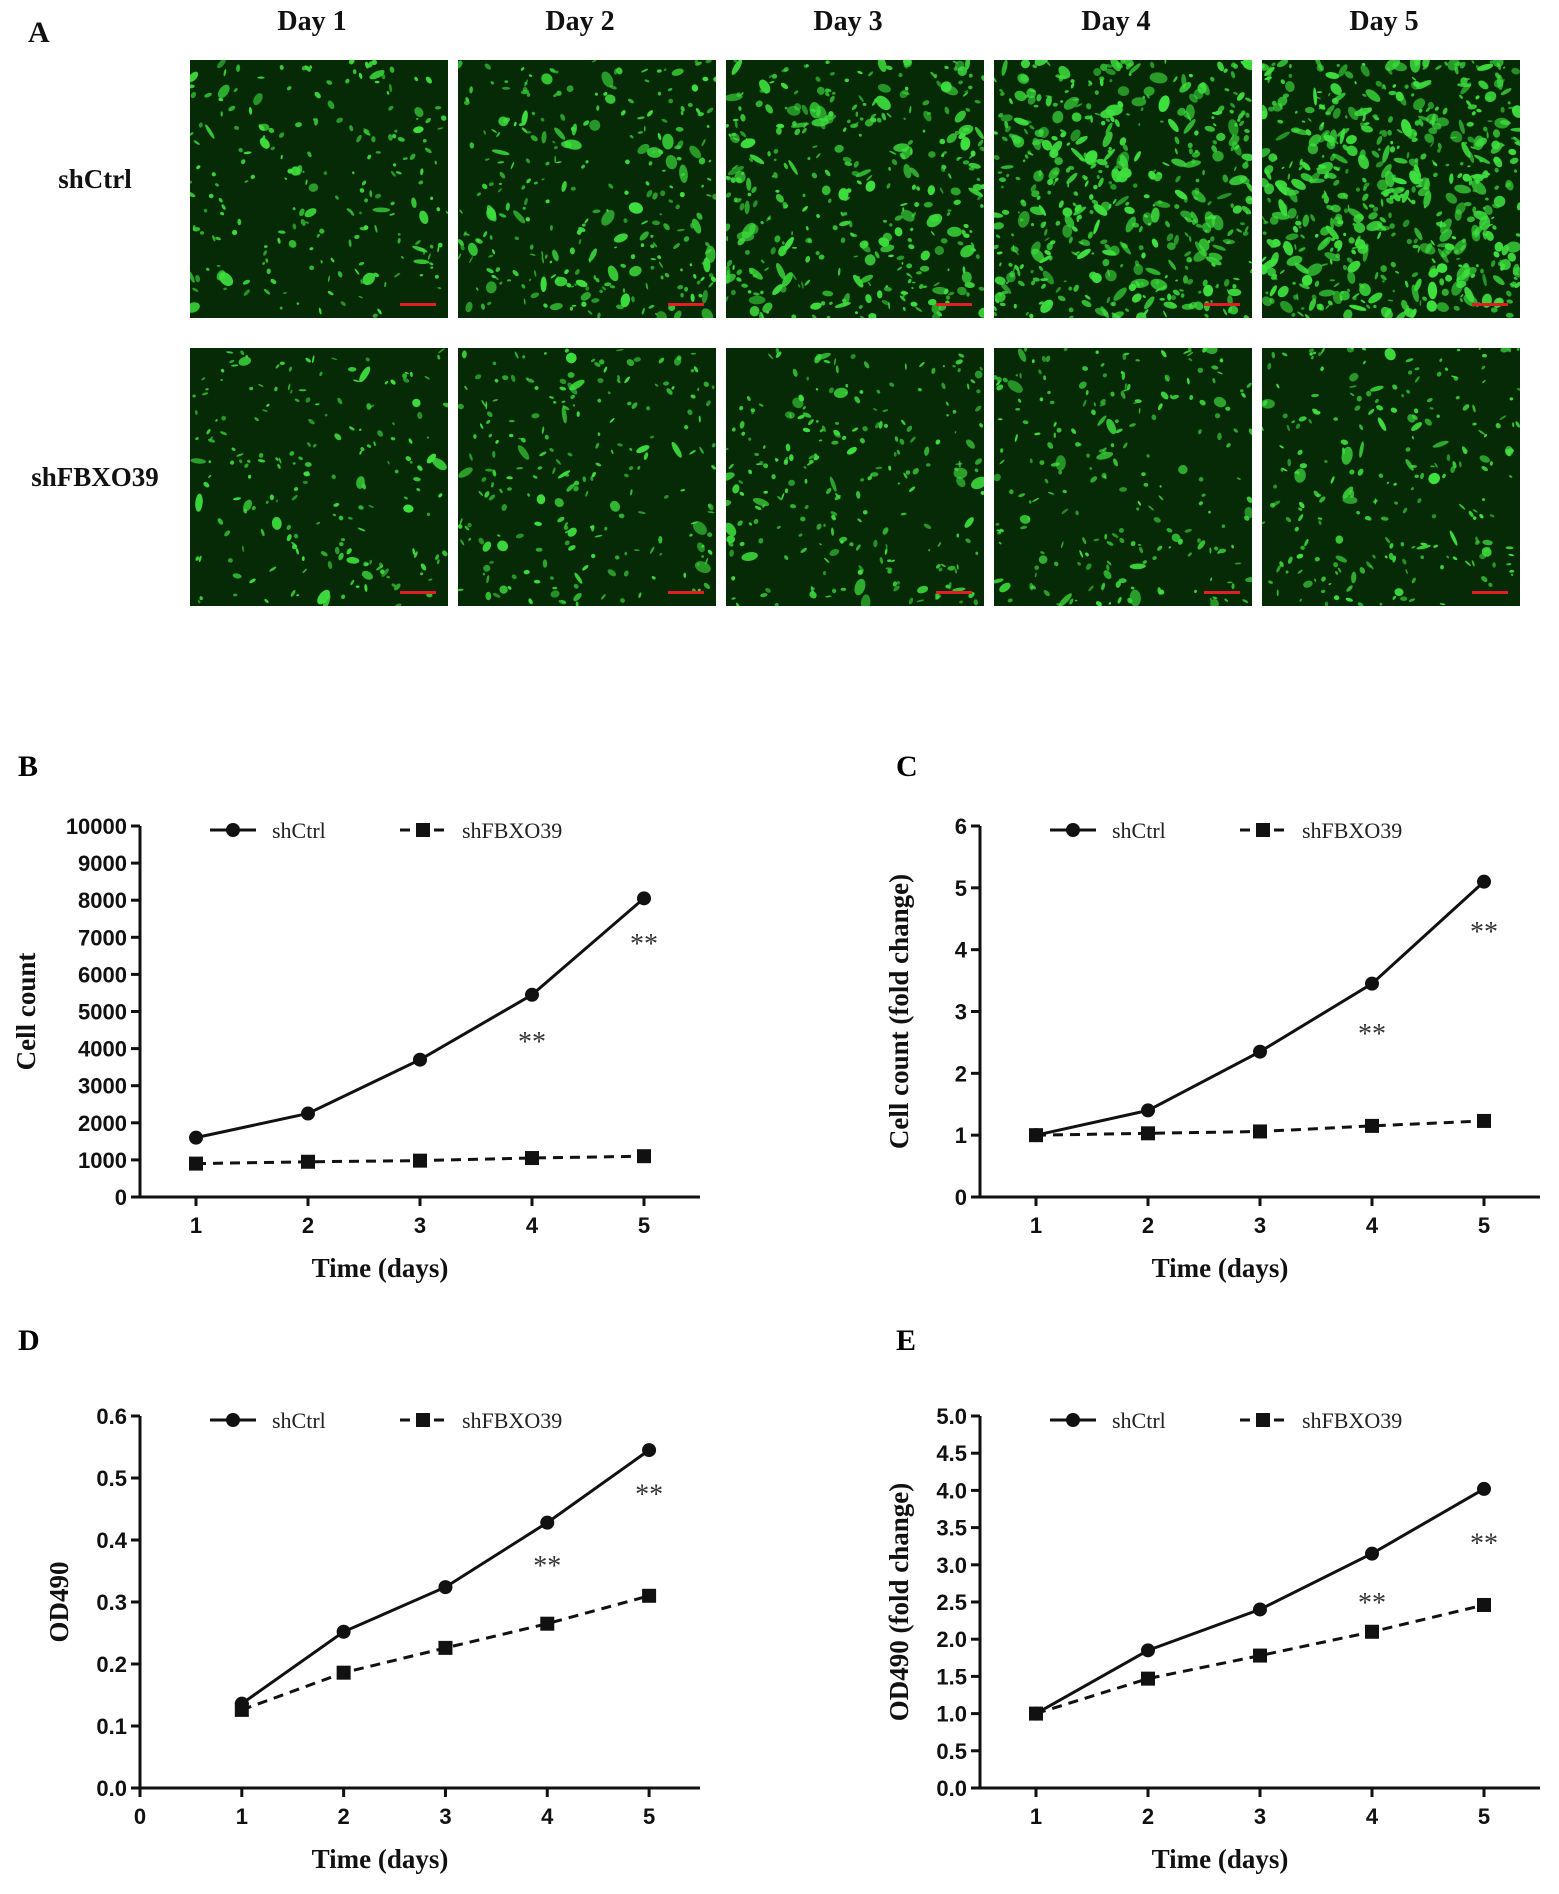 The height and width of the screenshot is (1894, 1559). What do you see at coordinates (95, 179) in the screenshot?
I see `row-label-shctrl: shCtrl` at bounding box center [95, 179].